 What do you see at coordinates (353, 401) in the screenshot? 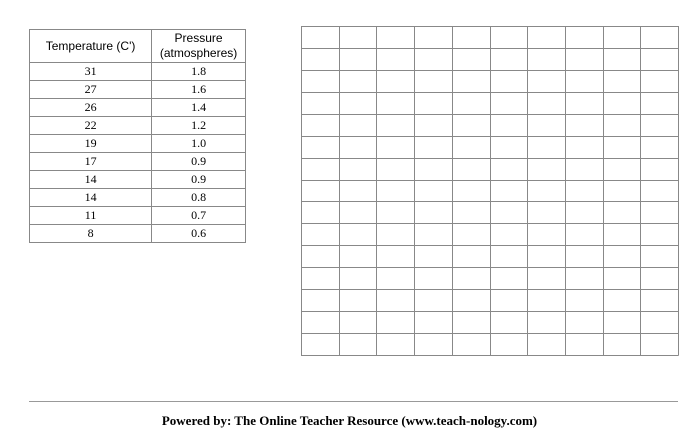
I see `footer-rule` at bounding box center [353, 401].